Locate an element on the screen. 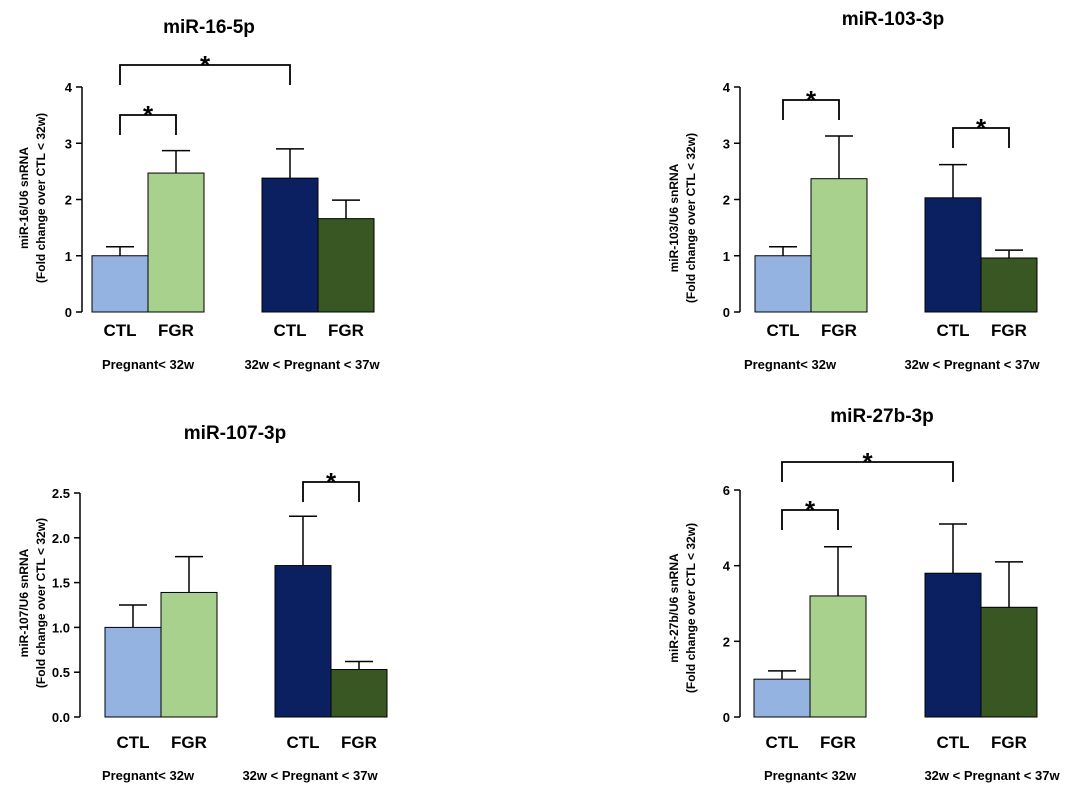 The height and width of the screenshot is (792, 1084). y-axis-label: miR-27b/U6 snRNA is located at coordinates (674, 608).